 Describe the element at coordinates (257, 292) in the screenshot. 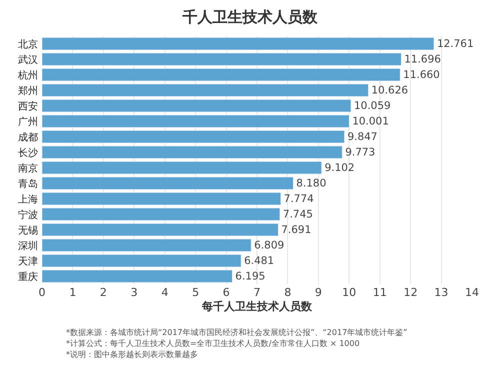

I see `x-tick-label: 7` at that location.